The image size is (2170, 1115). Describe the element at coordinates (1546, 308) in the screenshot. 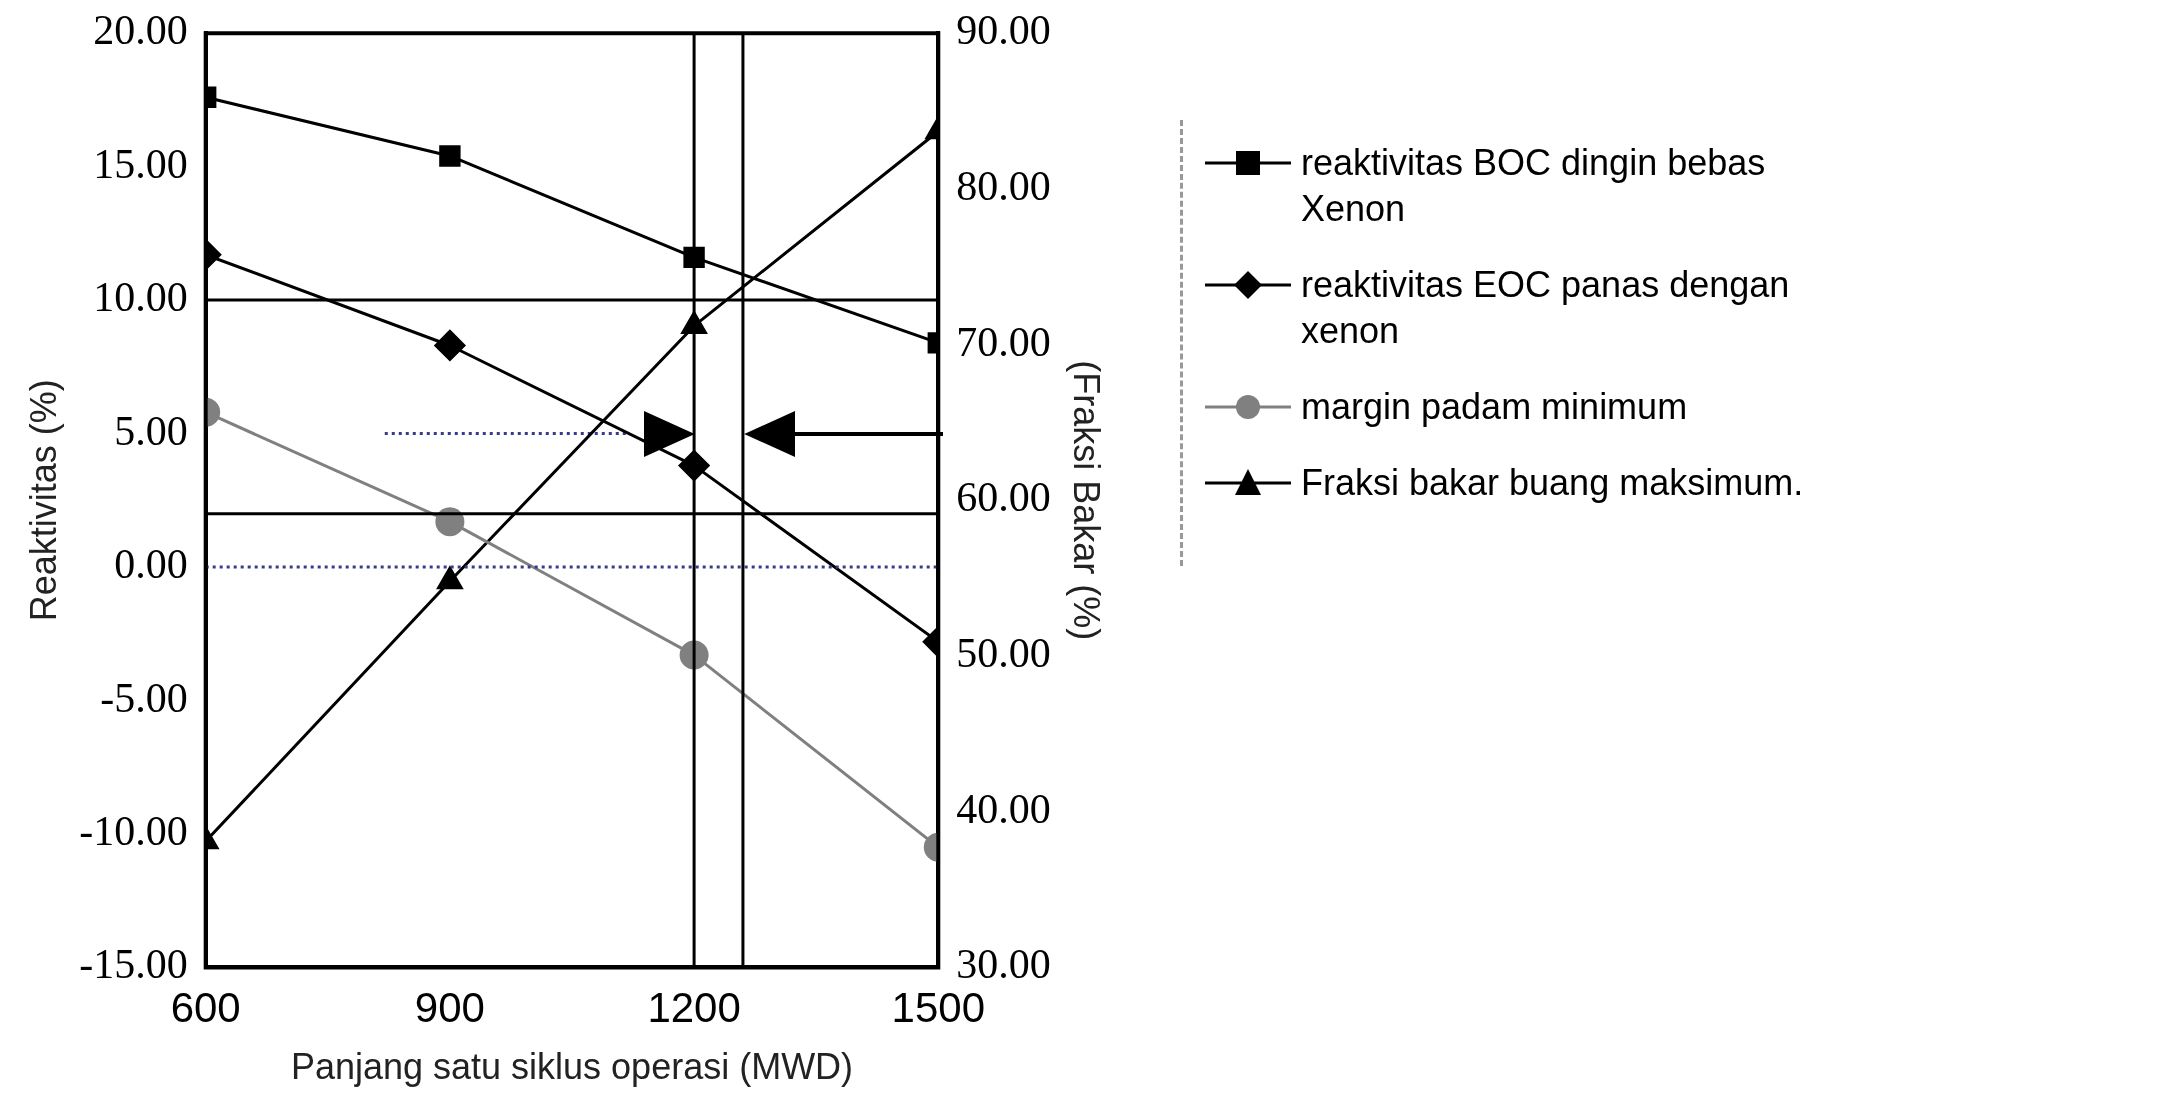

I see `legend-label: reaktivitas EOC panas dengan xenon` at that location.